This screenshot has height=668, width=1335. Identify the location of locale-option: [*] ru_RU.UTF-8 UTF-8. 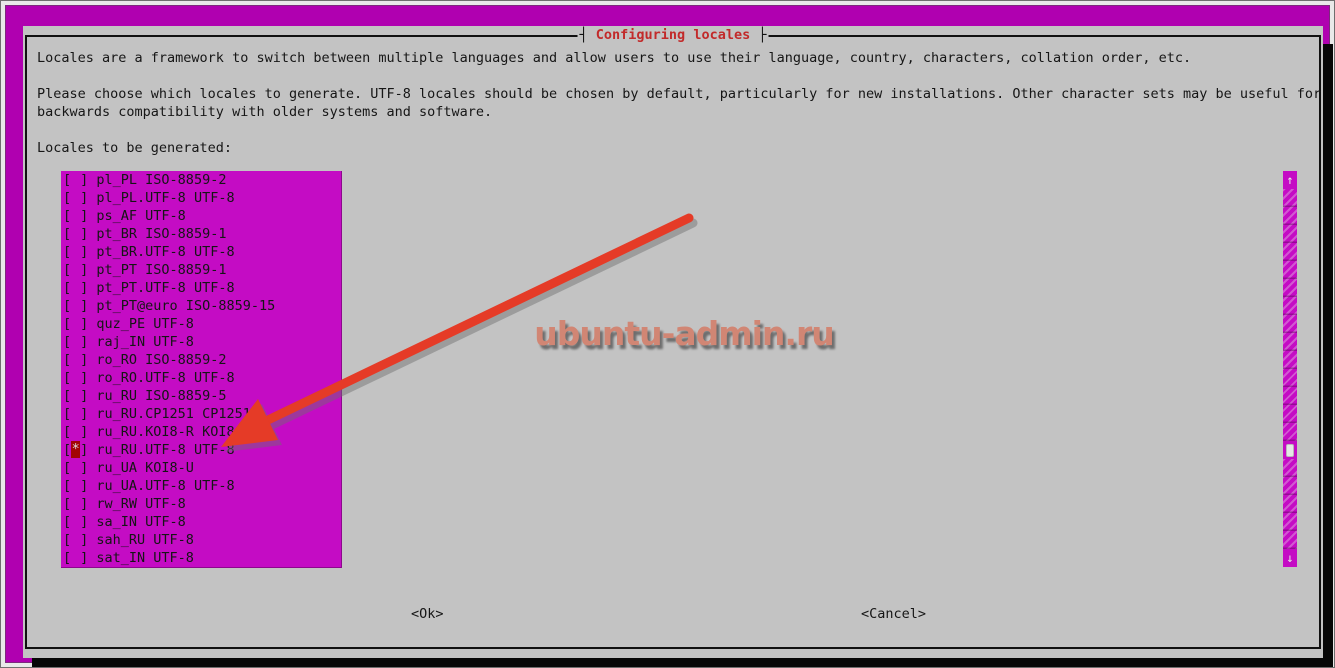
(201, 450).